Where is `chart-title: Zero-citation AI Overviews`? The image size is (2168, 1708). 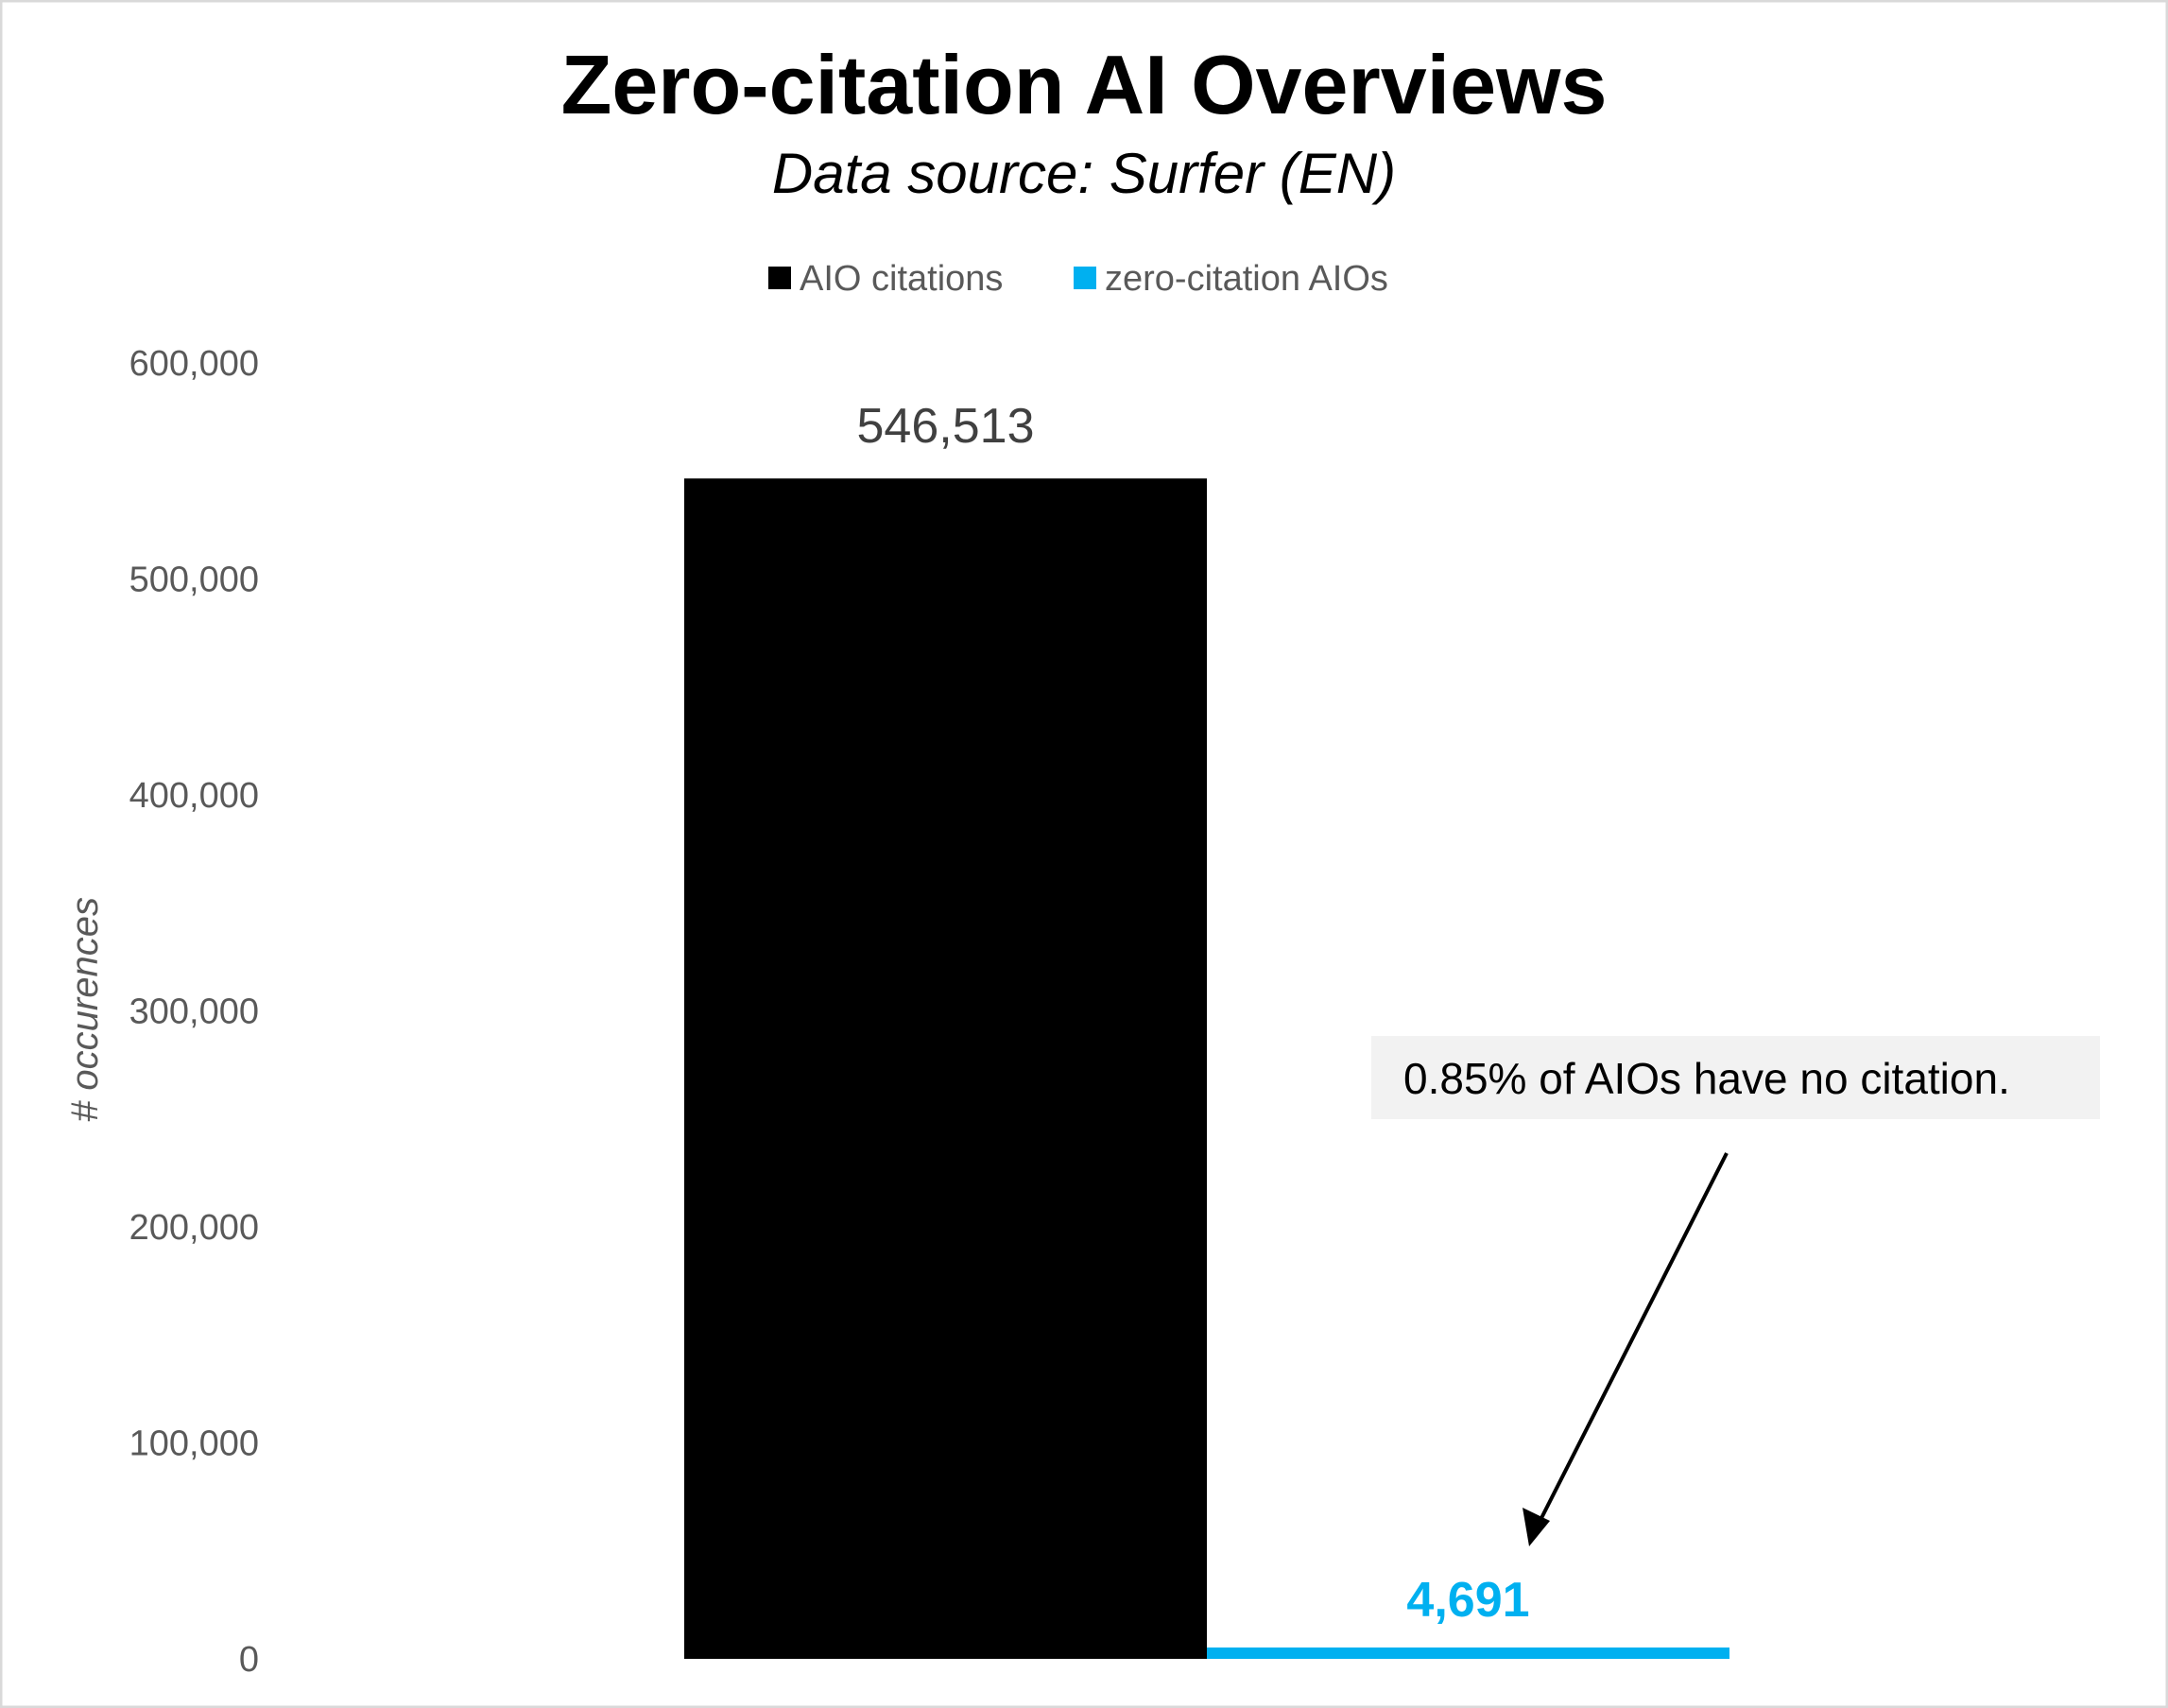
chart-title: Zero-citation AI Overviews is located at coordinates (1084, 84).